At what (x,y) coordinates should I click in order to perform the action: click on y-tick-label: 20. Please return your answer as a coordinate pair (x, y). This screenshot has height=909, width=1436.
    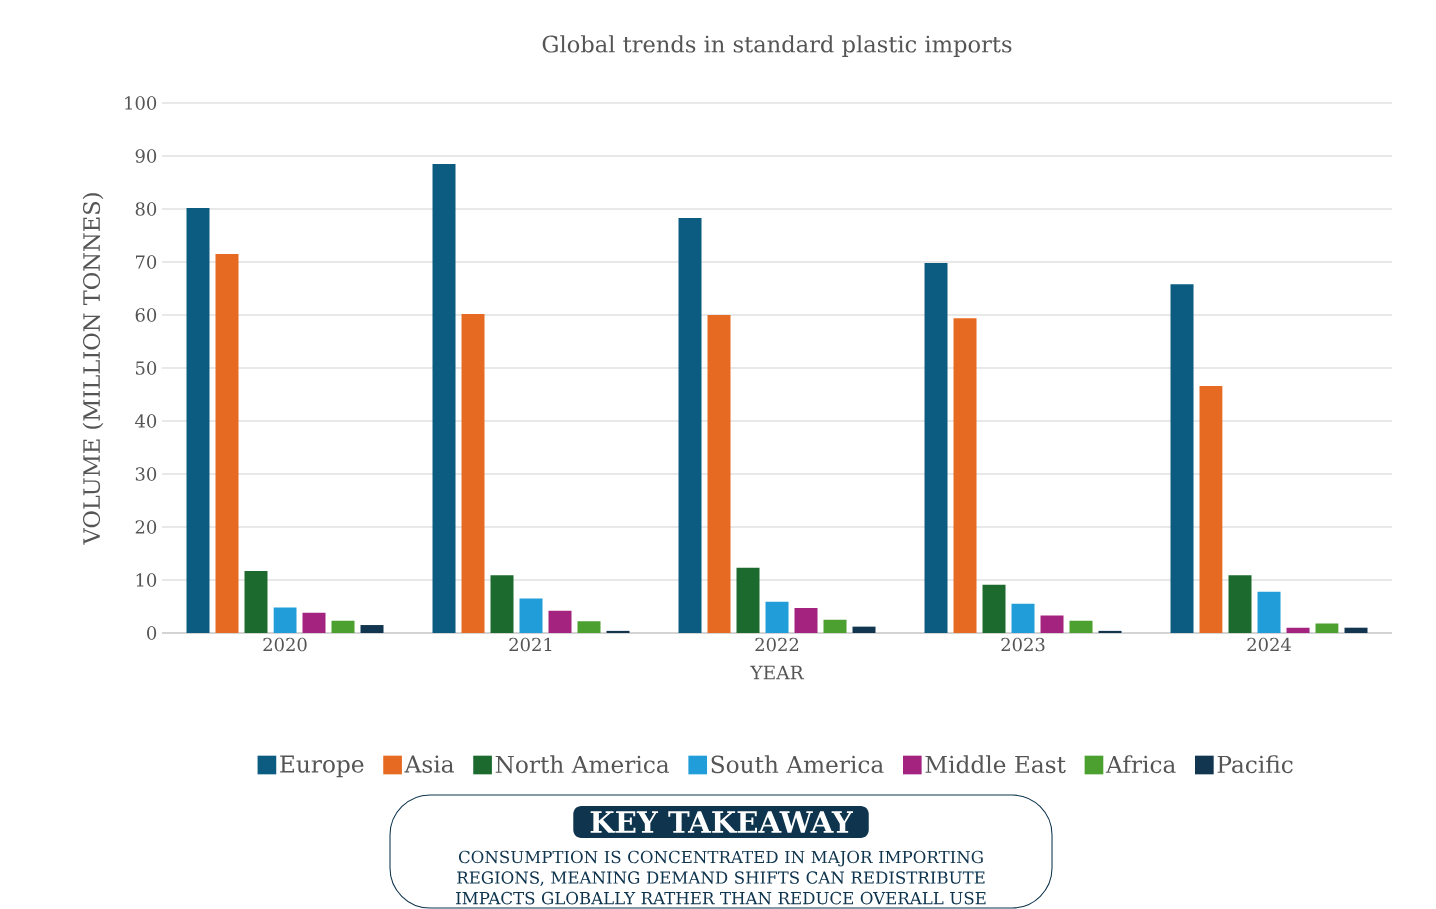
    Looking at the image, I should click on (146, 527).